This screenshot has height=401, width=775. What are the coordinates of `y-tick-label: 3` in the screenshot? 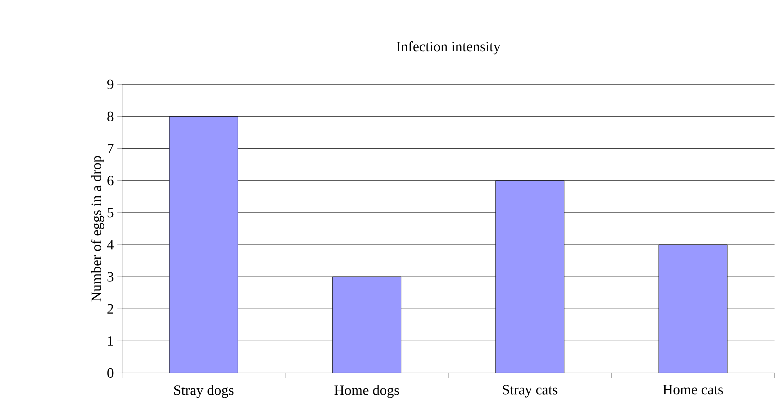 It's located at (111, 277).